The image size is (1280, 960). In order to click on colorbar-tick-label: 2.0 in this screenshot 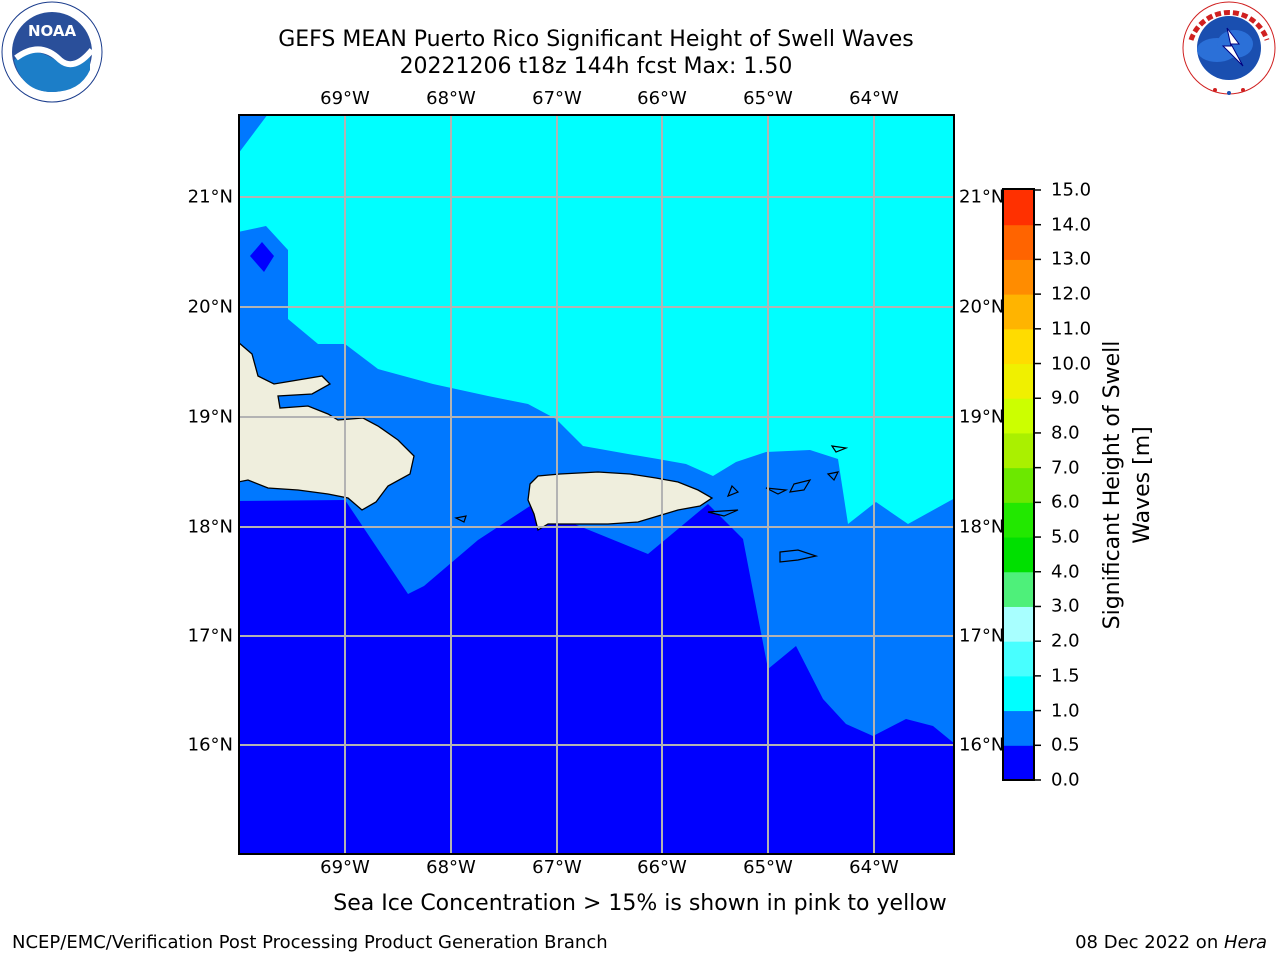, I will do `click(1065, 641)`.